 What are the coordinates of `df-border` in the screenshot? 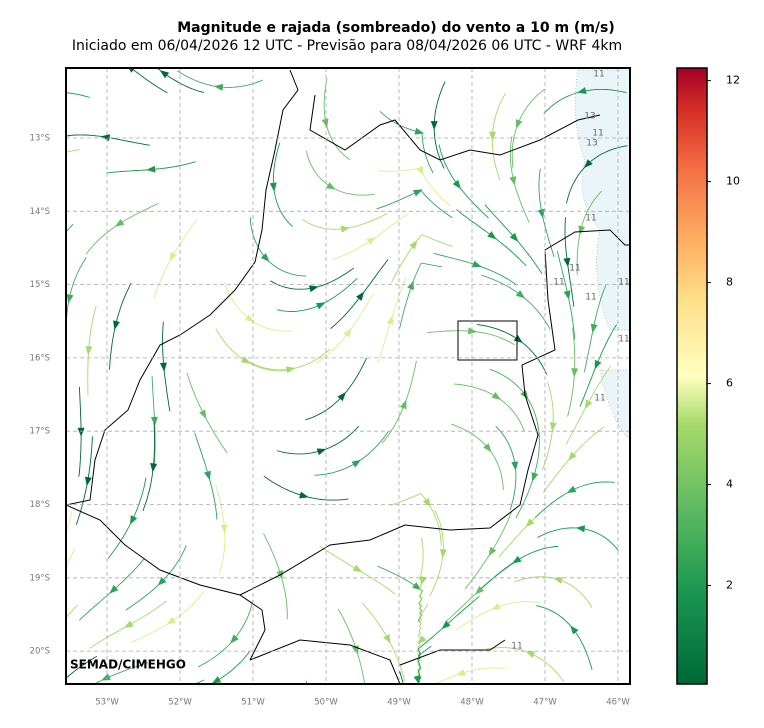 It's located at (487, 340).